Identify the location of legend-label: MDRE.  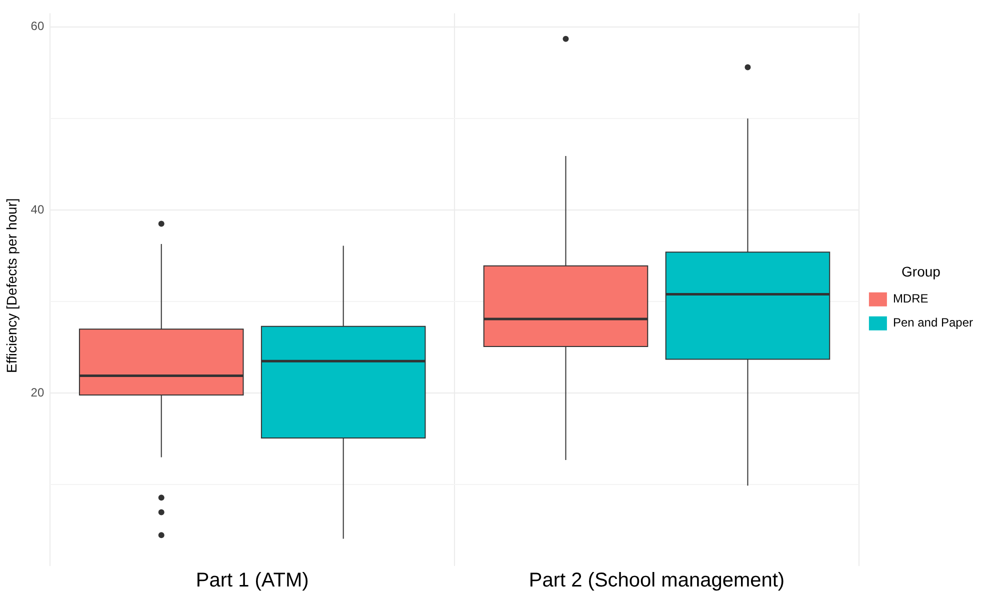
(910, 299).